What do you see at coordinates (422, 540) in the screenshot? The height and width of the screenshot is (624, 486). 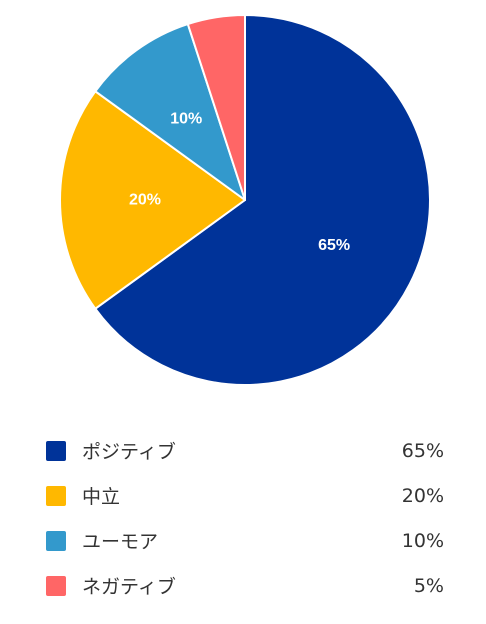 I see `legend-value-humor: 10%` at bounding box center [422, 540].